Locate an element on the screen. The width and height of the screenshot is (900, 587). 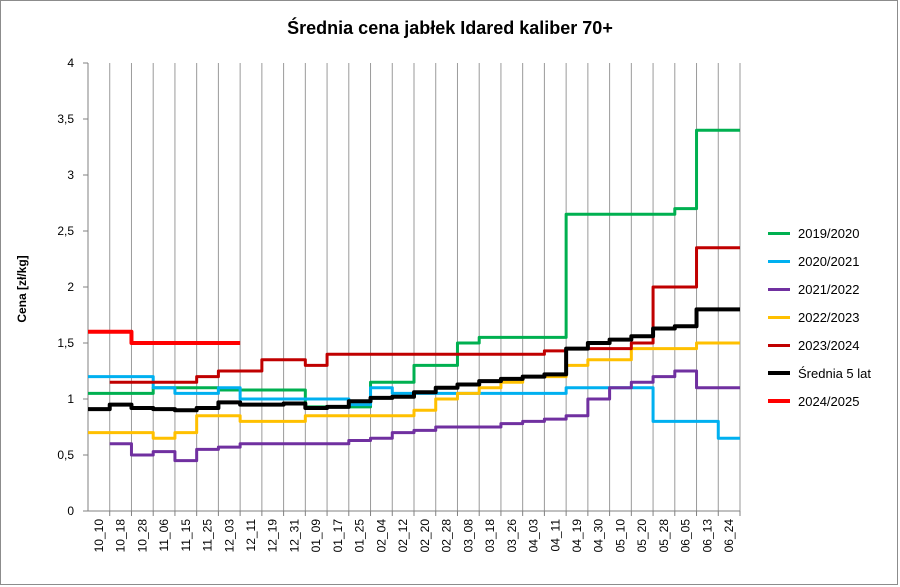
x-tick-label: 03_18 is located at coordinates (490, 536).